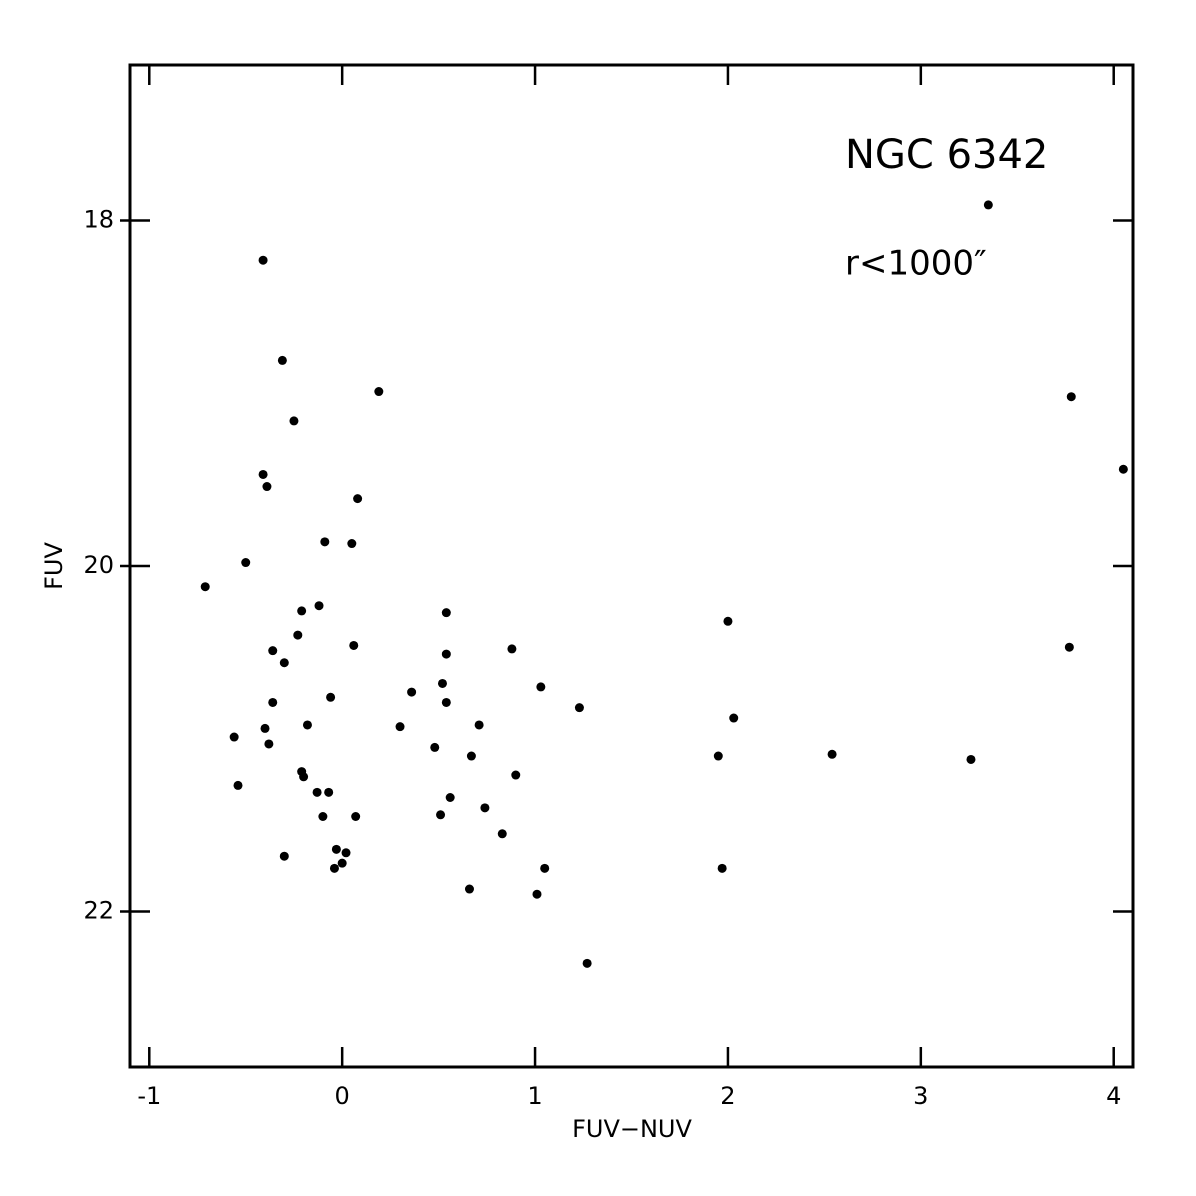 Image resolution: width=1196 pixels, height=1196 pixels. I want to click on y-tick-label: 18, so click(98, 219).